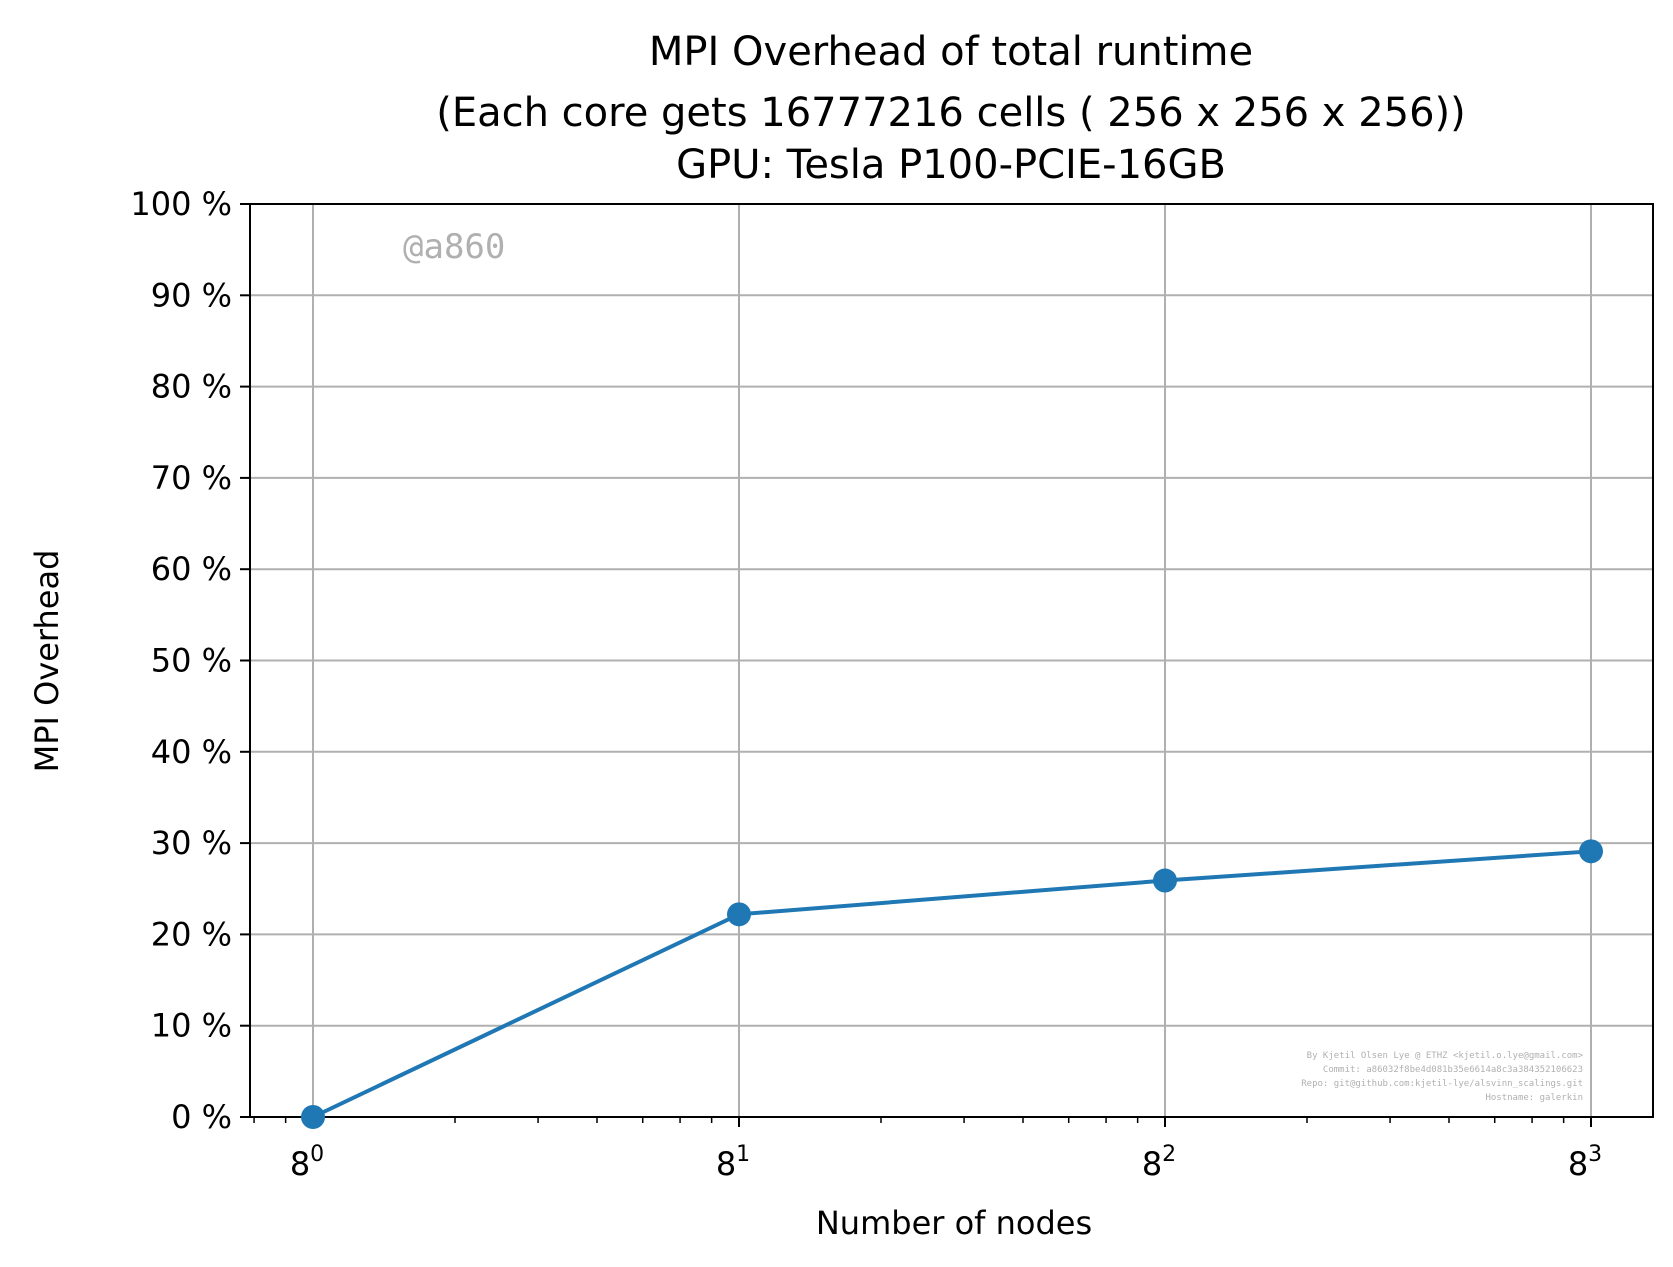 This screenshot has width=1673, height=1267. I want to click on y-tick-label: 90 %, so click(191, 295).